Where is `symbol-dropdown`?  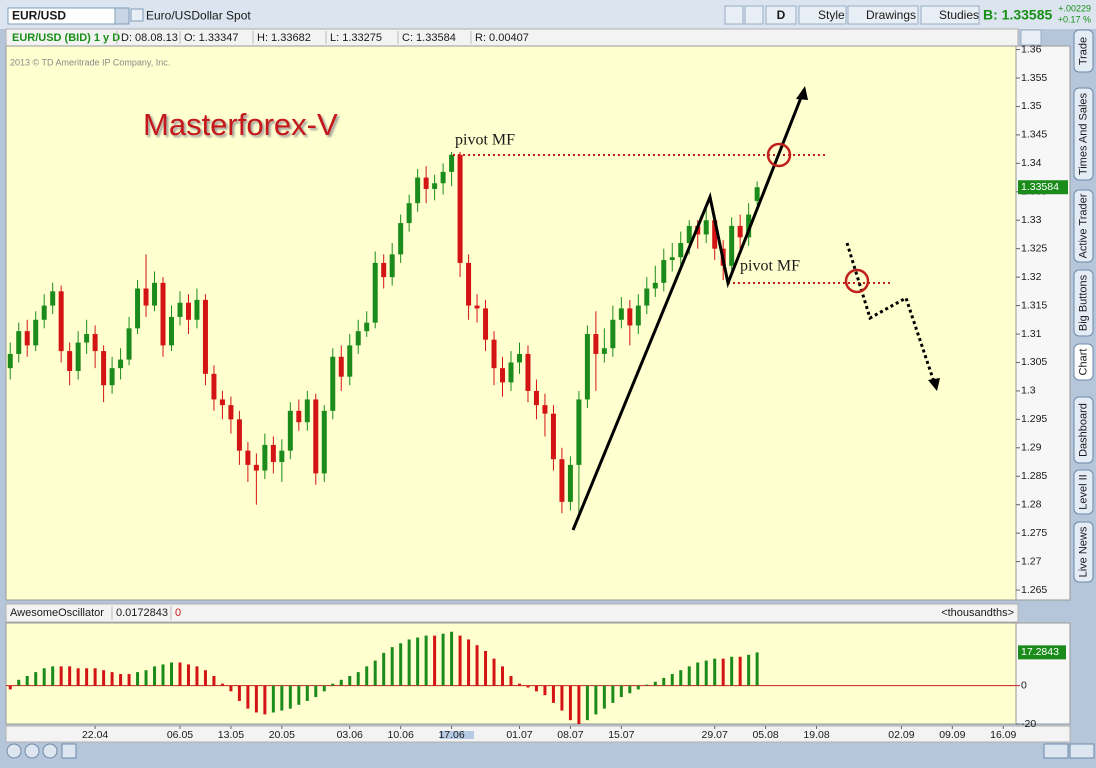 symbol-dropdown is located at coordinates (122, 16).